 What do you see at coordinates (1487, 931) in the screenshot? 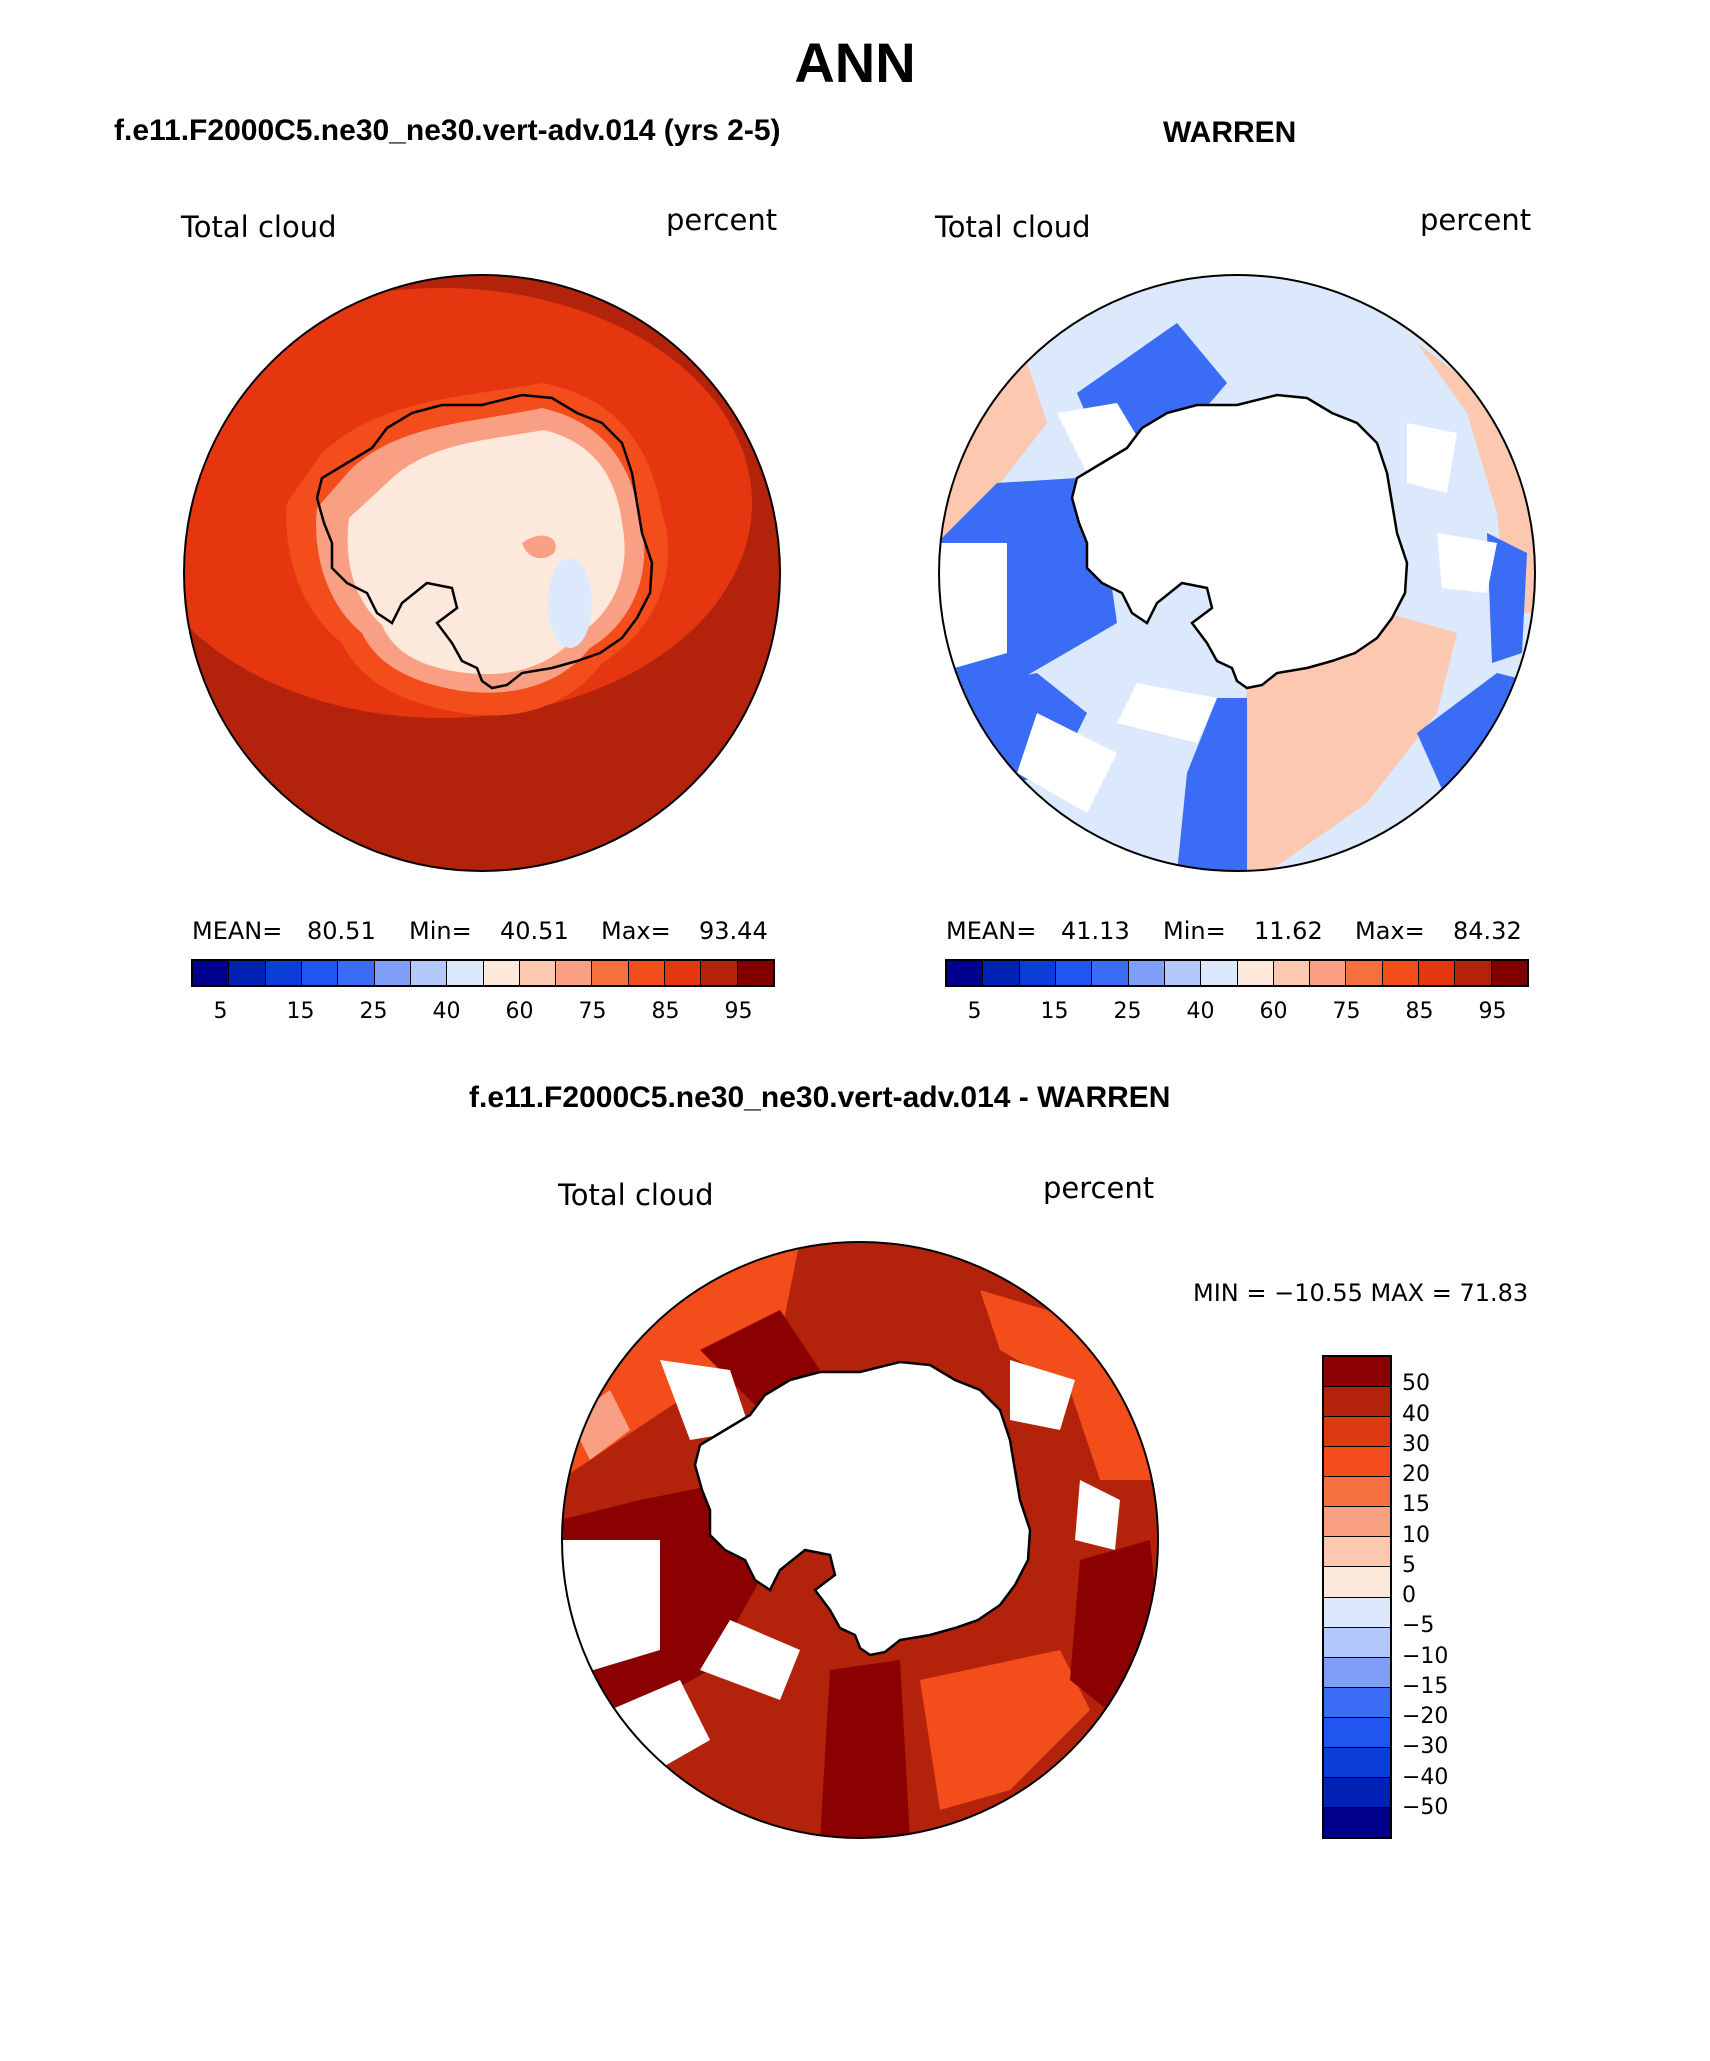
I see `panel2-max-value: 84.32` at bounding box center [1487, 931].